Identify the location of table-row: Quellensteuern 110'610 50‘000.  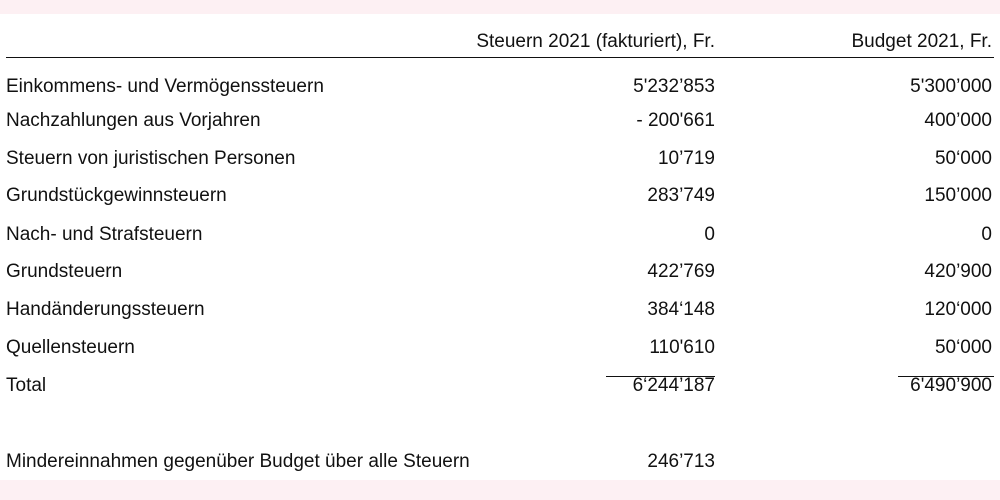
(500, 352).